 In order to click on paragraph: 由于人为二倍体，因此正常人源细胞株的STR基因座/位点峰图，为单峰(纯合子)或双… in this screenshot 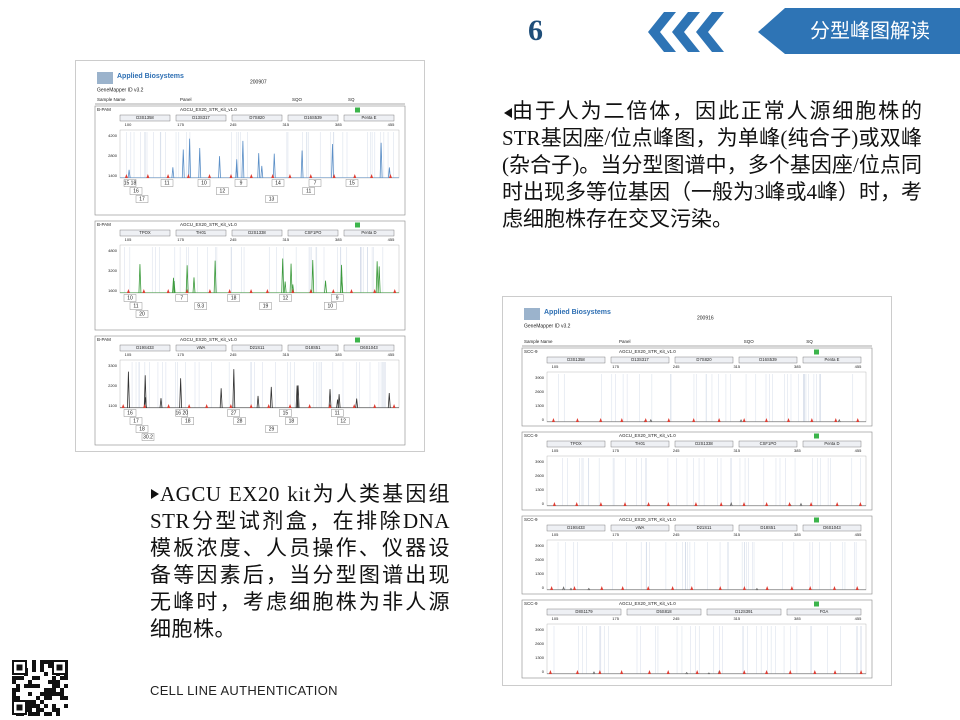, I will do `click(712, 165)`.